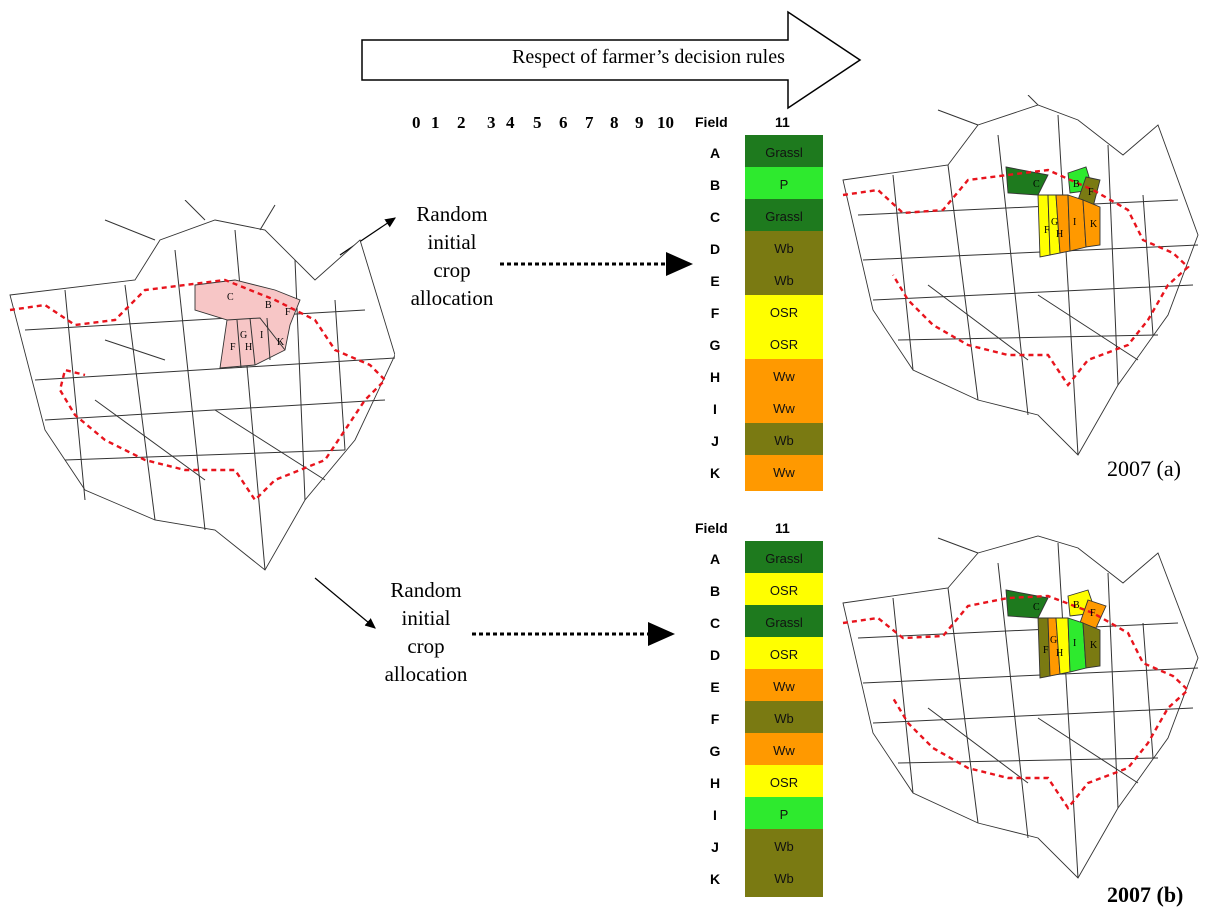 The height and width of the screenshot is (913, 1208). What do you see at coordinates (230, 297) in the screenshot?
I see `map-field-label: C` at bounding box center [230, 297].